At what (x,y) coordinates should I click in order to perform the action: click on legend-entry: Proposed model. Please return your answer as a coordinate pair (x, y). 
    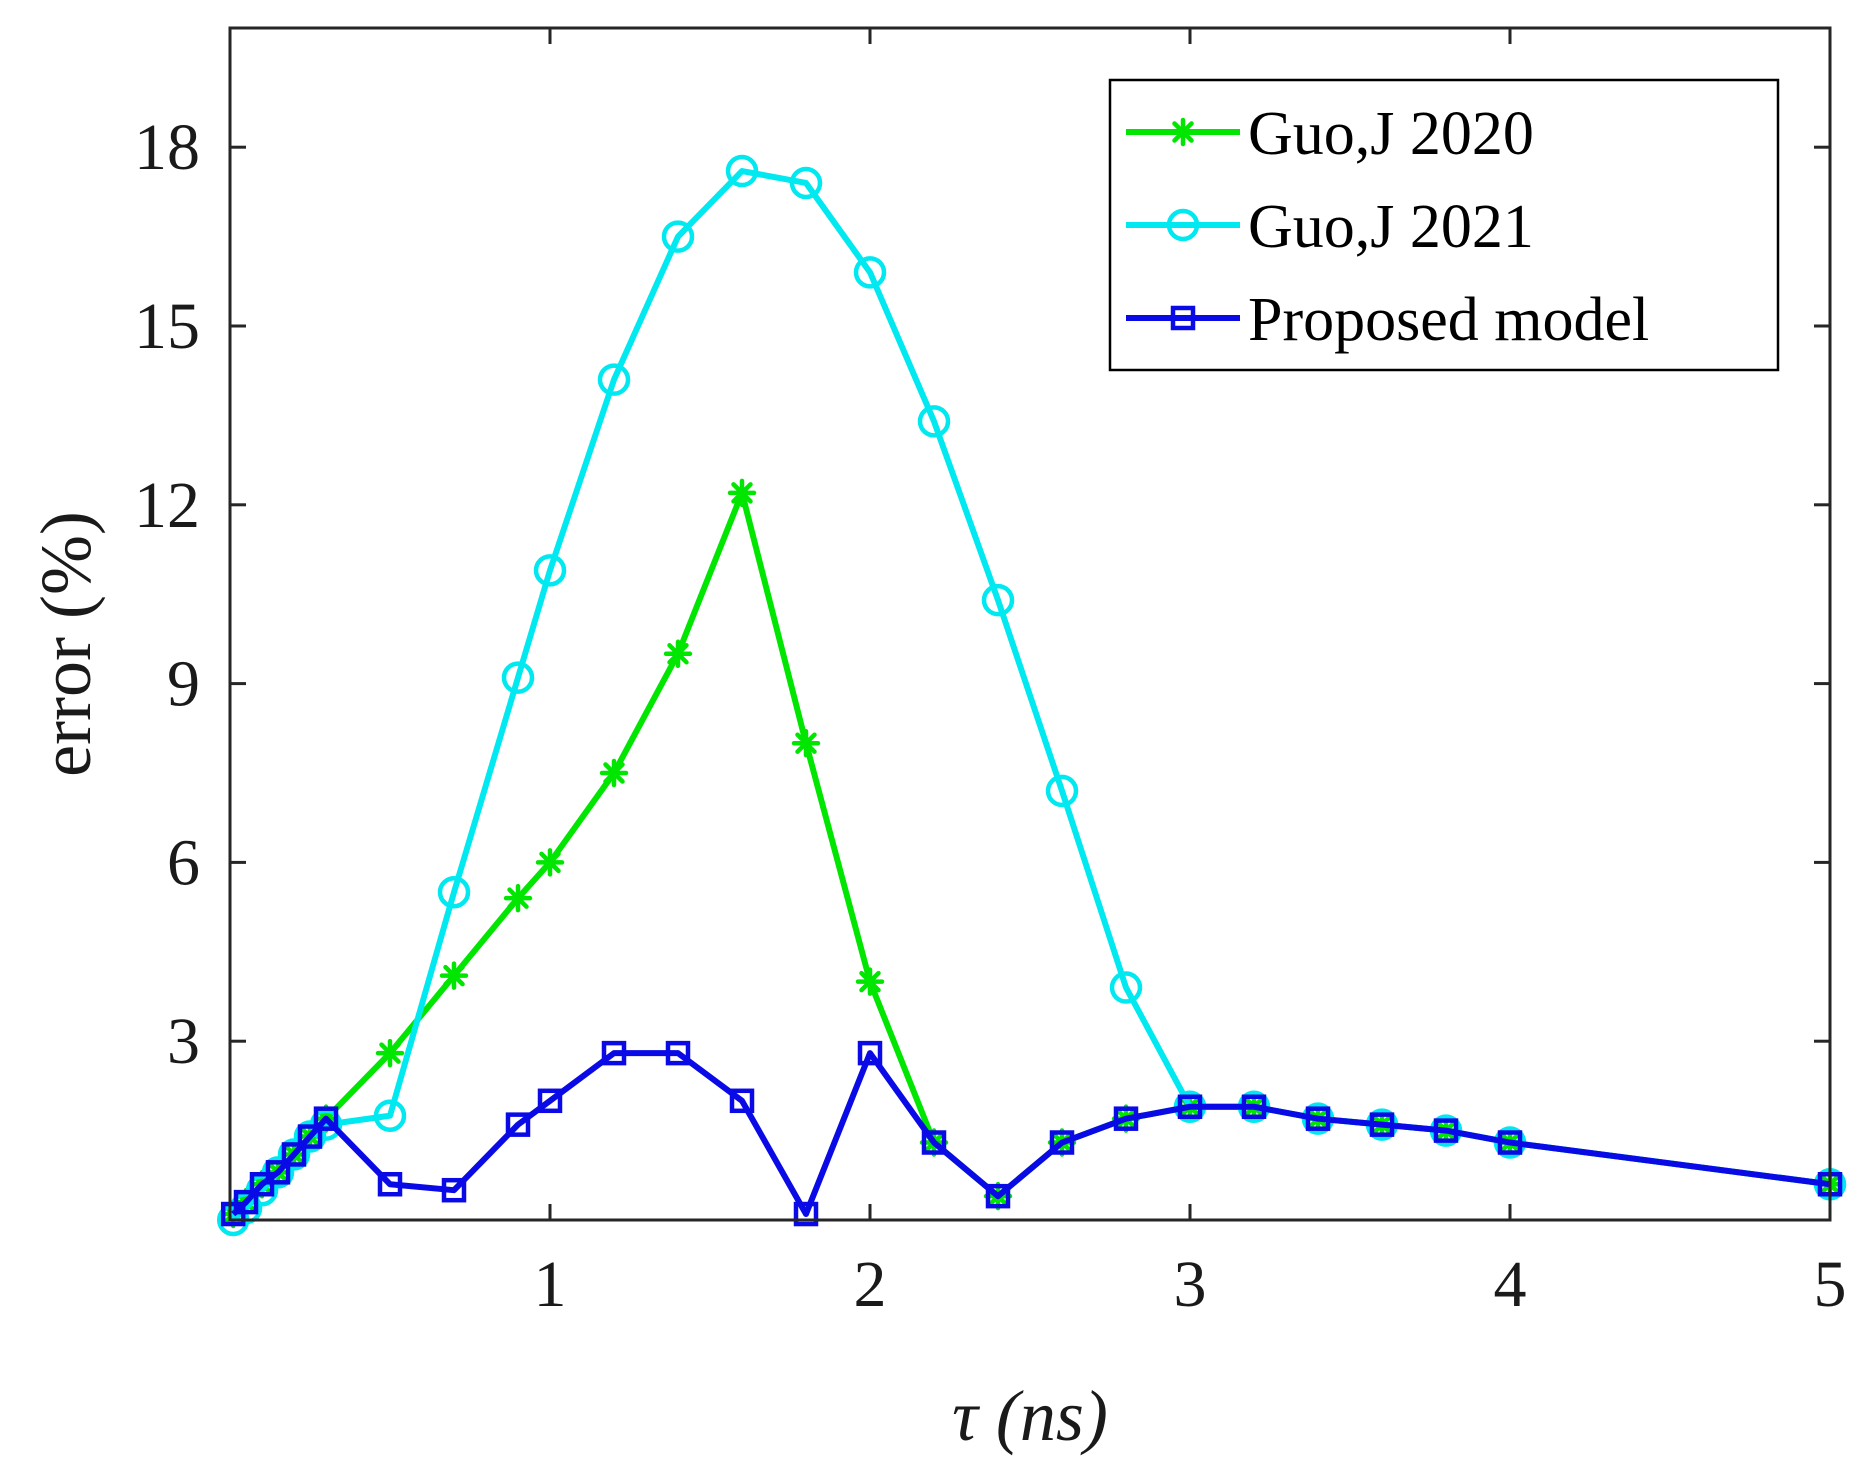
    Looking at the image, I should click on (1387, 320).